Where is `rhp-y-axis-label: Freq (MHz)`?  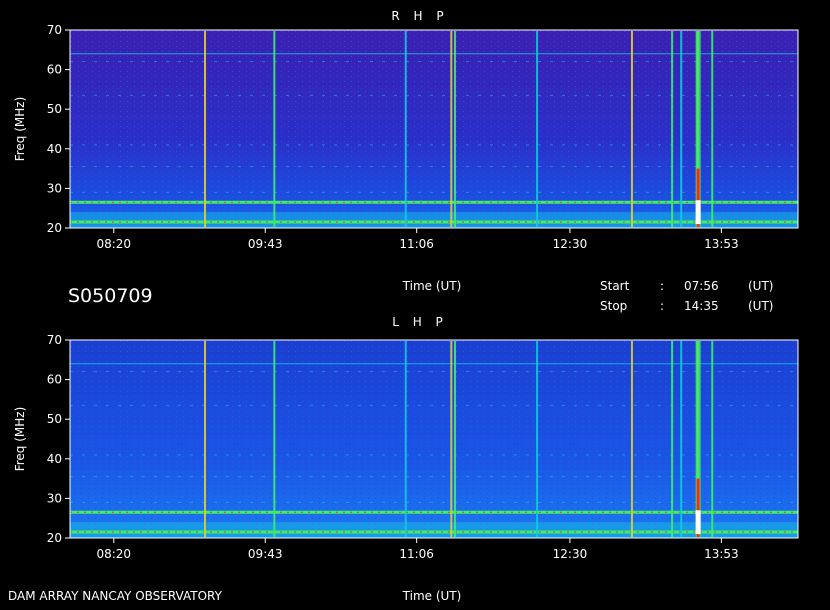
rhp-y-axis-label: Freq (MHz) is located at coordinates (20, 129).